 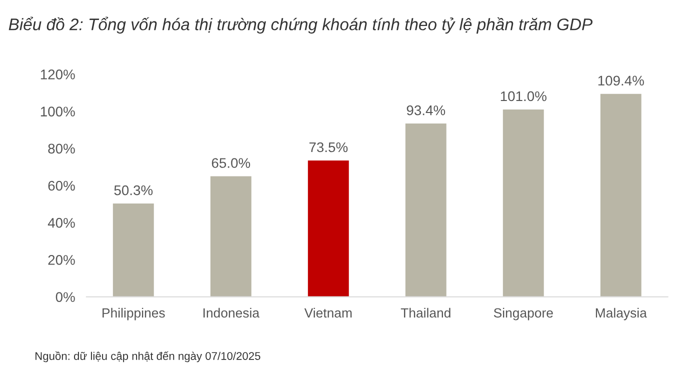 What do you see at coordinates (65, 297) in the screenshot?
I see `y-tick-label: 0%` at bounding box center [65, 297].